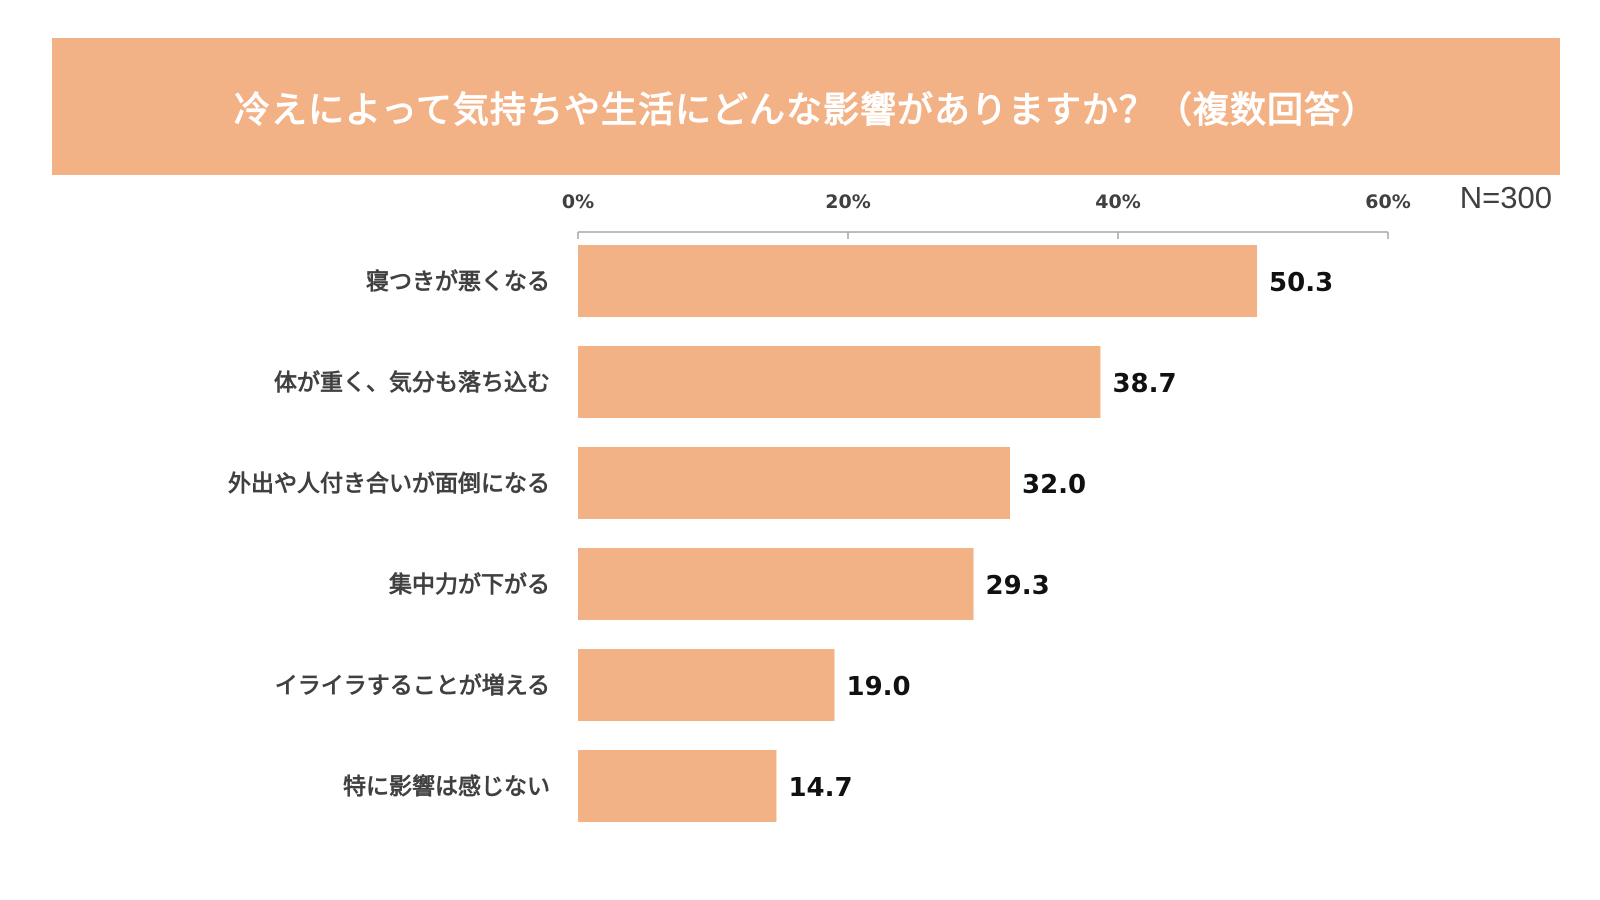  Describe the element at coordinates (412, 382) in the screenshot. I see `category-label: 体が重く、気分も落ち込む` at that location.